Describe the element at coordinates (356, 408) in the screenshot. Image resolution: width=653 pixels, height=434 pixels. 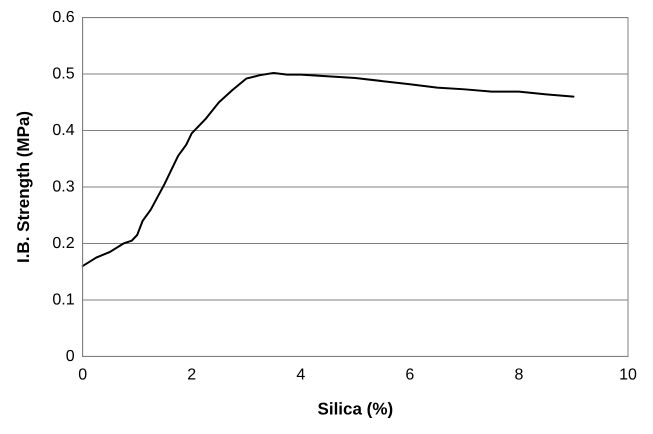
I see `x-axis-title: Silica (%)` at that location.